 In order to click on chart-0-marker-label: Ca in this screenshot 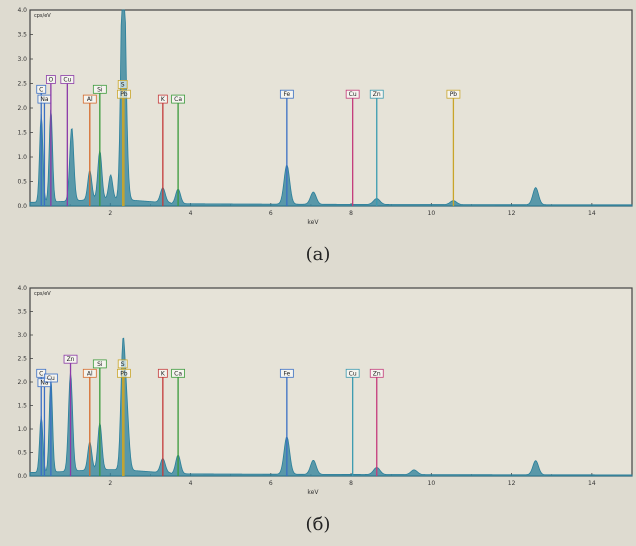, I will do `click(178, 99)`.